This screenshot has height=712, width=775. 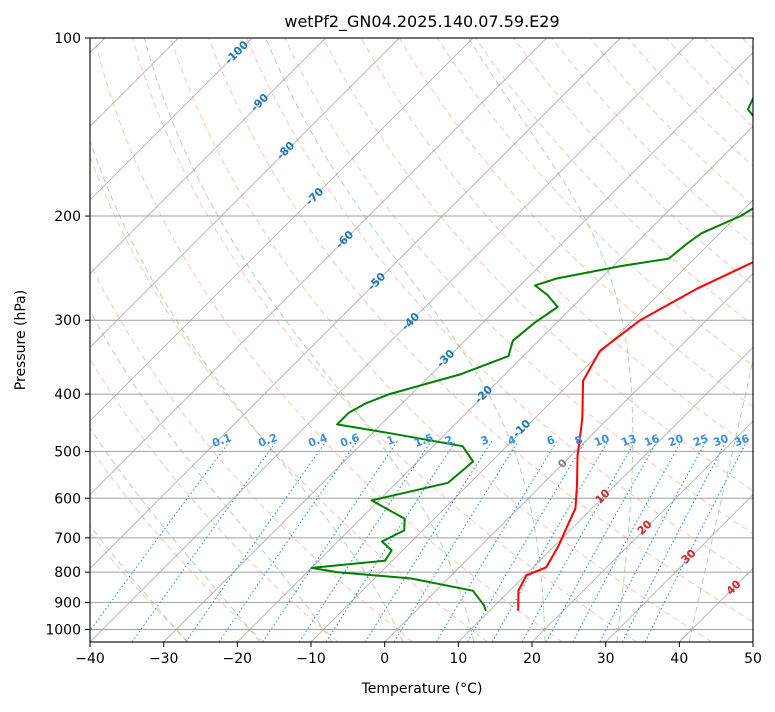 I want to click on y-tick-label: 500, so click(x=67, y=452).